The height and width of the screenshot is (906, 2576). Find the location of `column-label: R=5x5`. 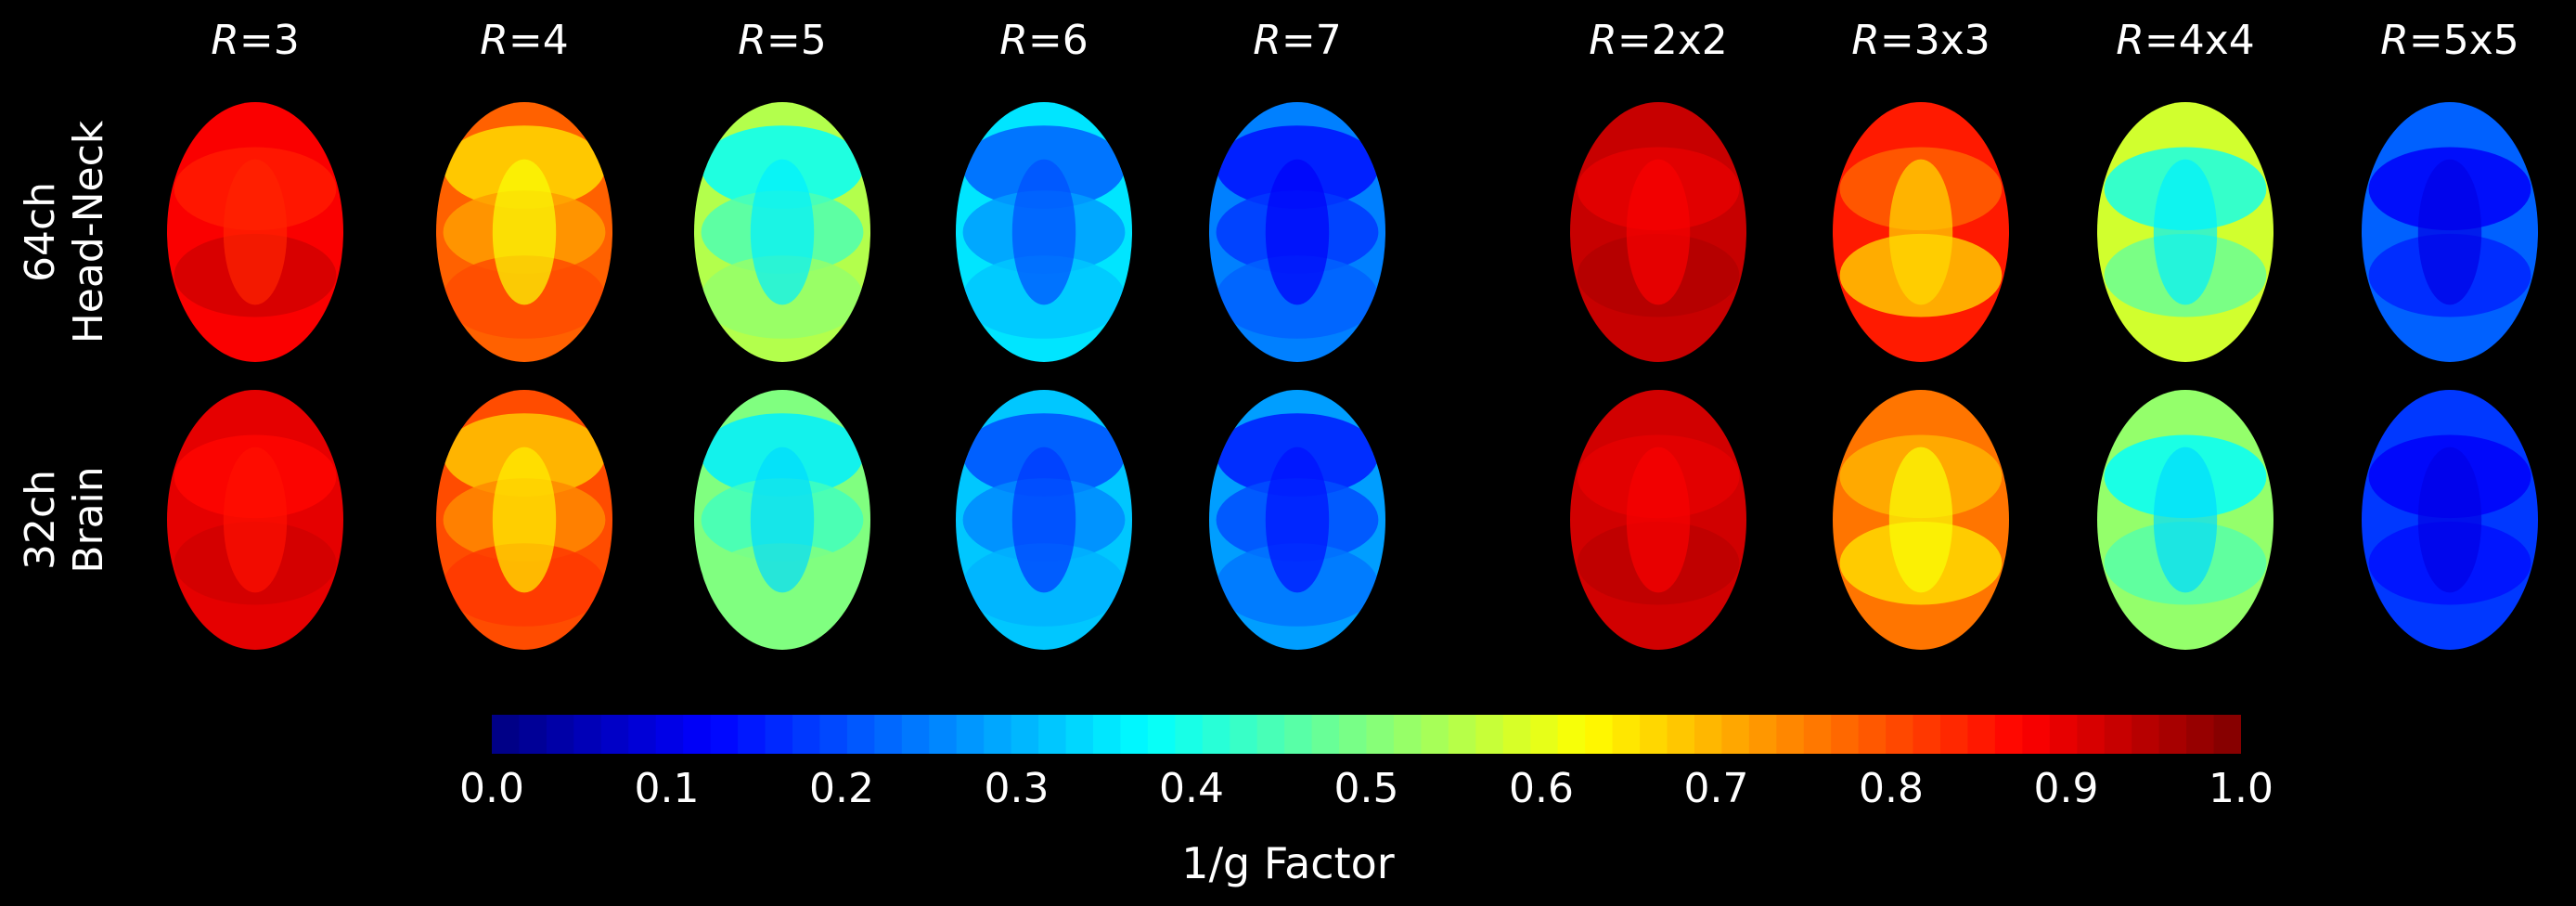

column-label: R=5x5 is located at coordinates (2449, 40).